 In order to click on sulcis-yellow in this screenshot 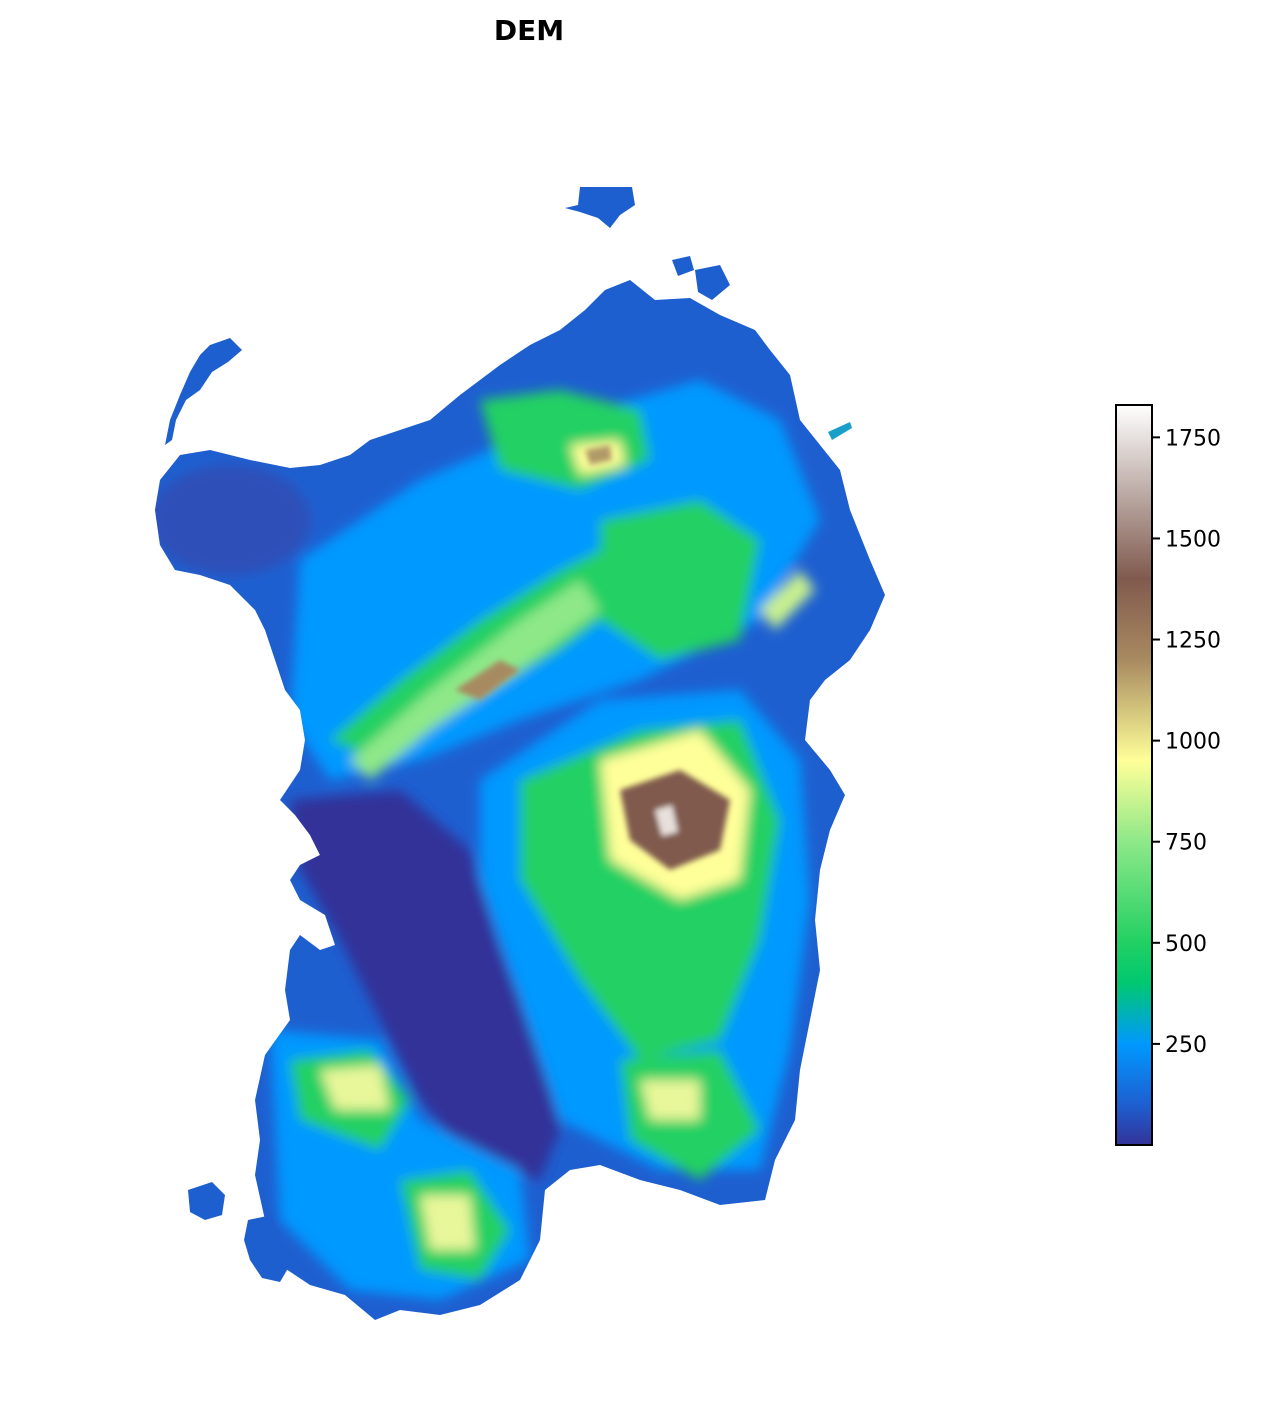, I will do `click(447, 1222)`.